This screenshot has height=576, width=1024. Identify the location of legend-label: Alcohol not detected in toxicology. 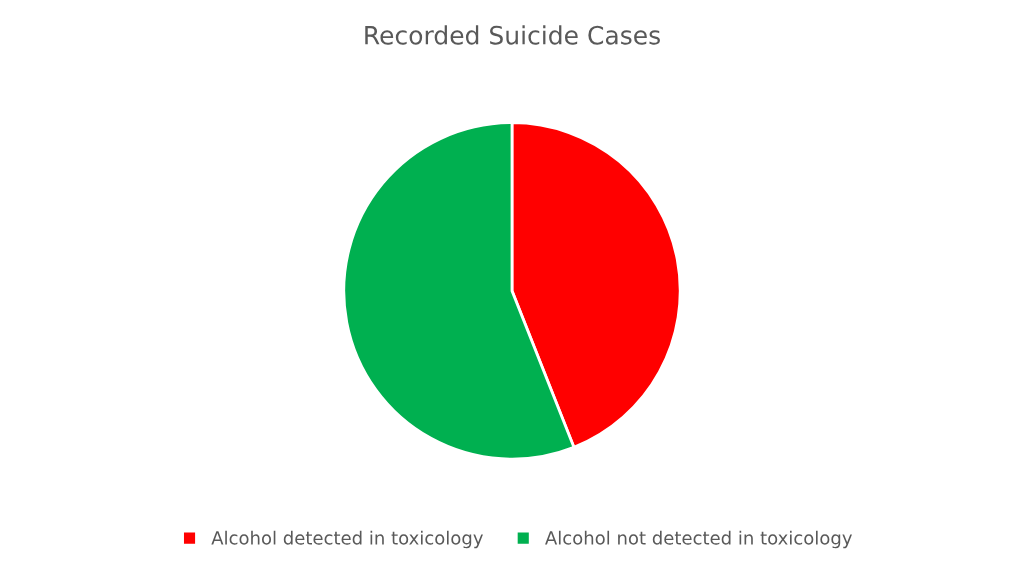
(698, 539).